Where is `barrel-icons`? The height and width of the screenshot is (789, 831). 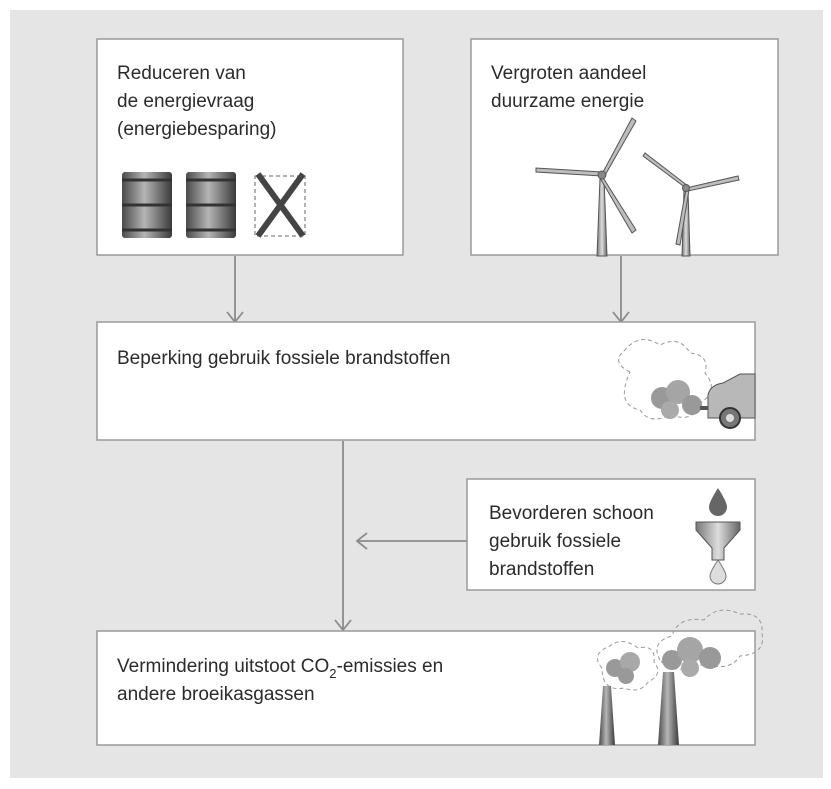
barrel-icons is located at coordinates (214, 205).